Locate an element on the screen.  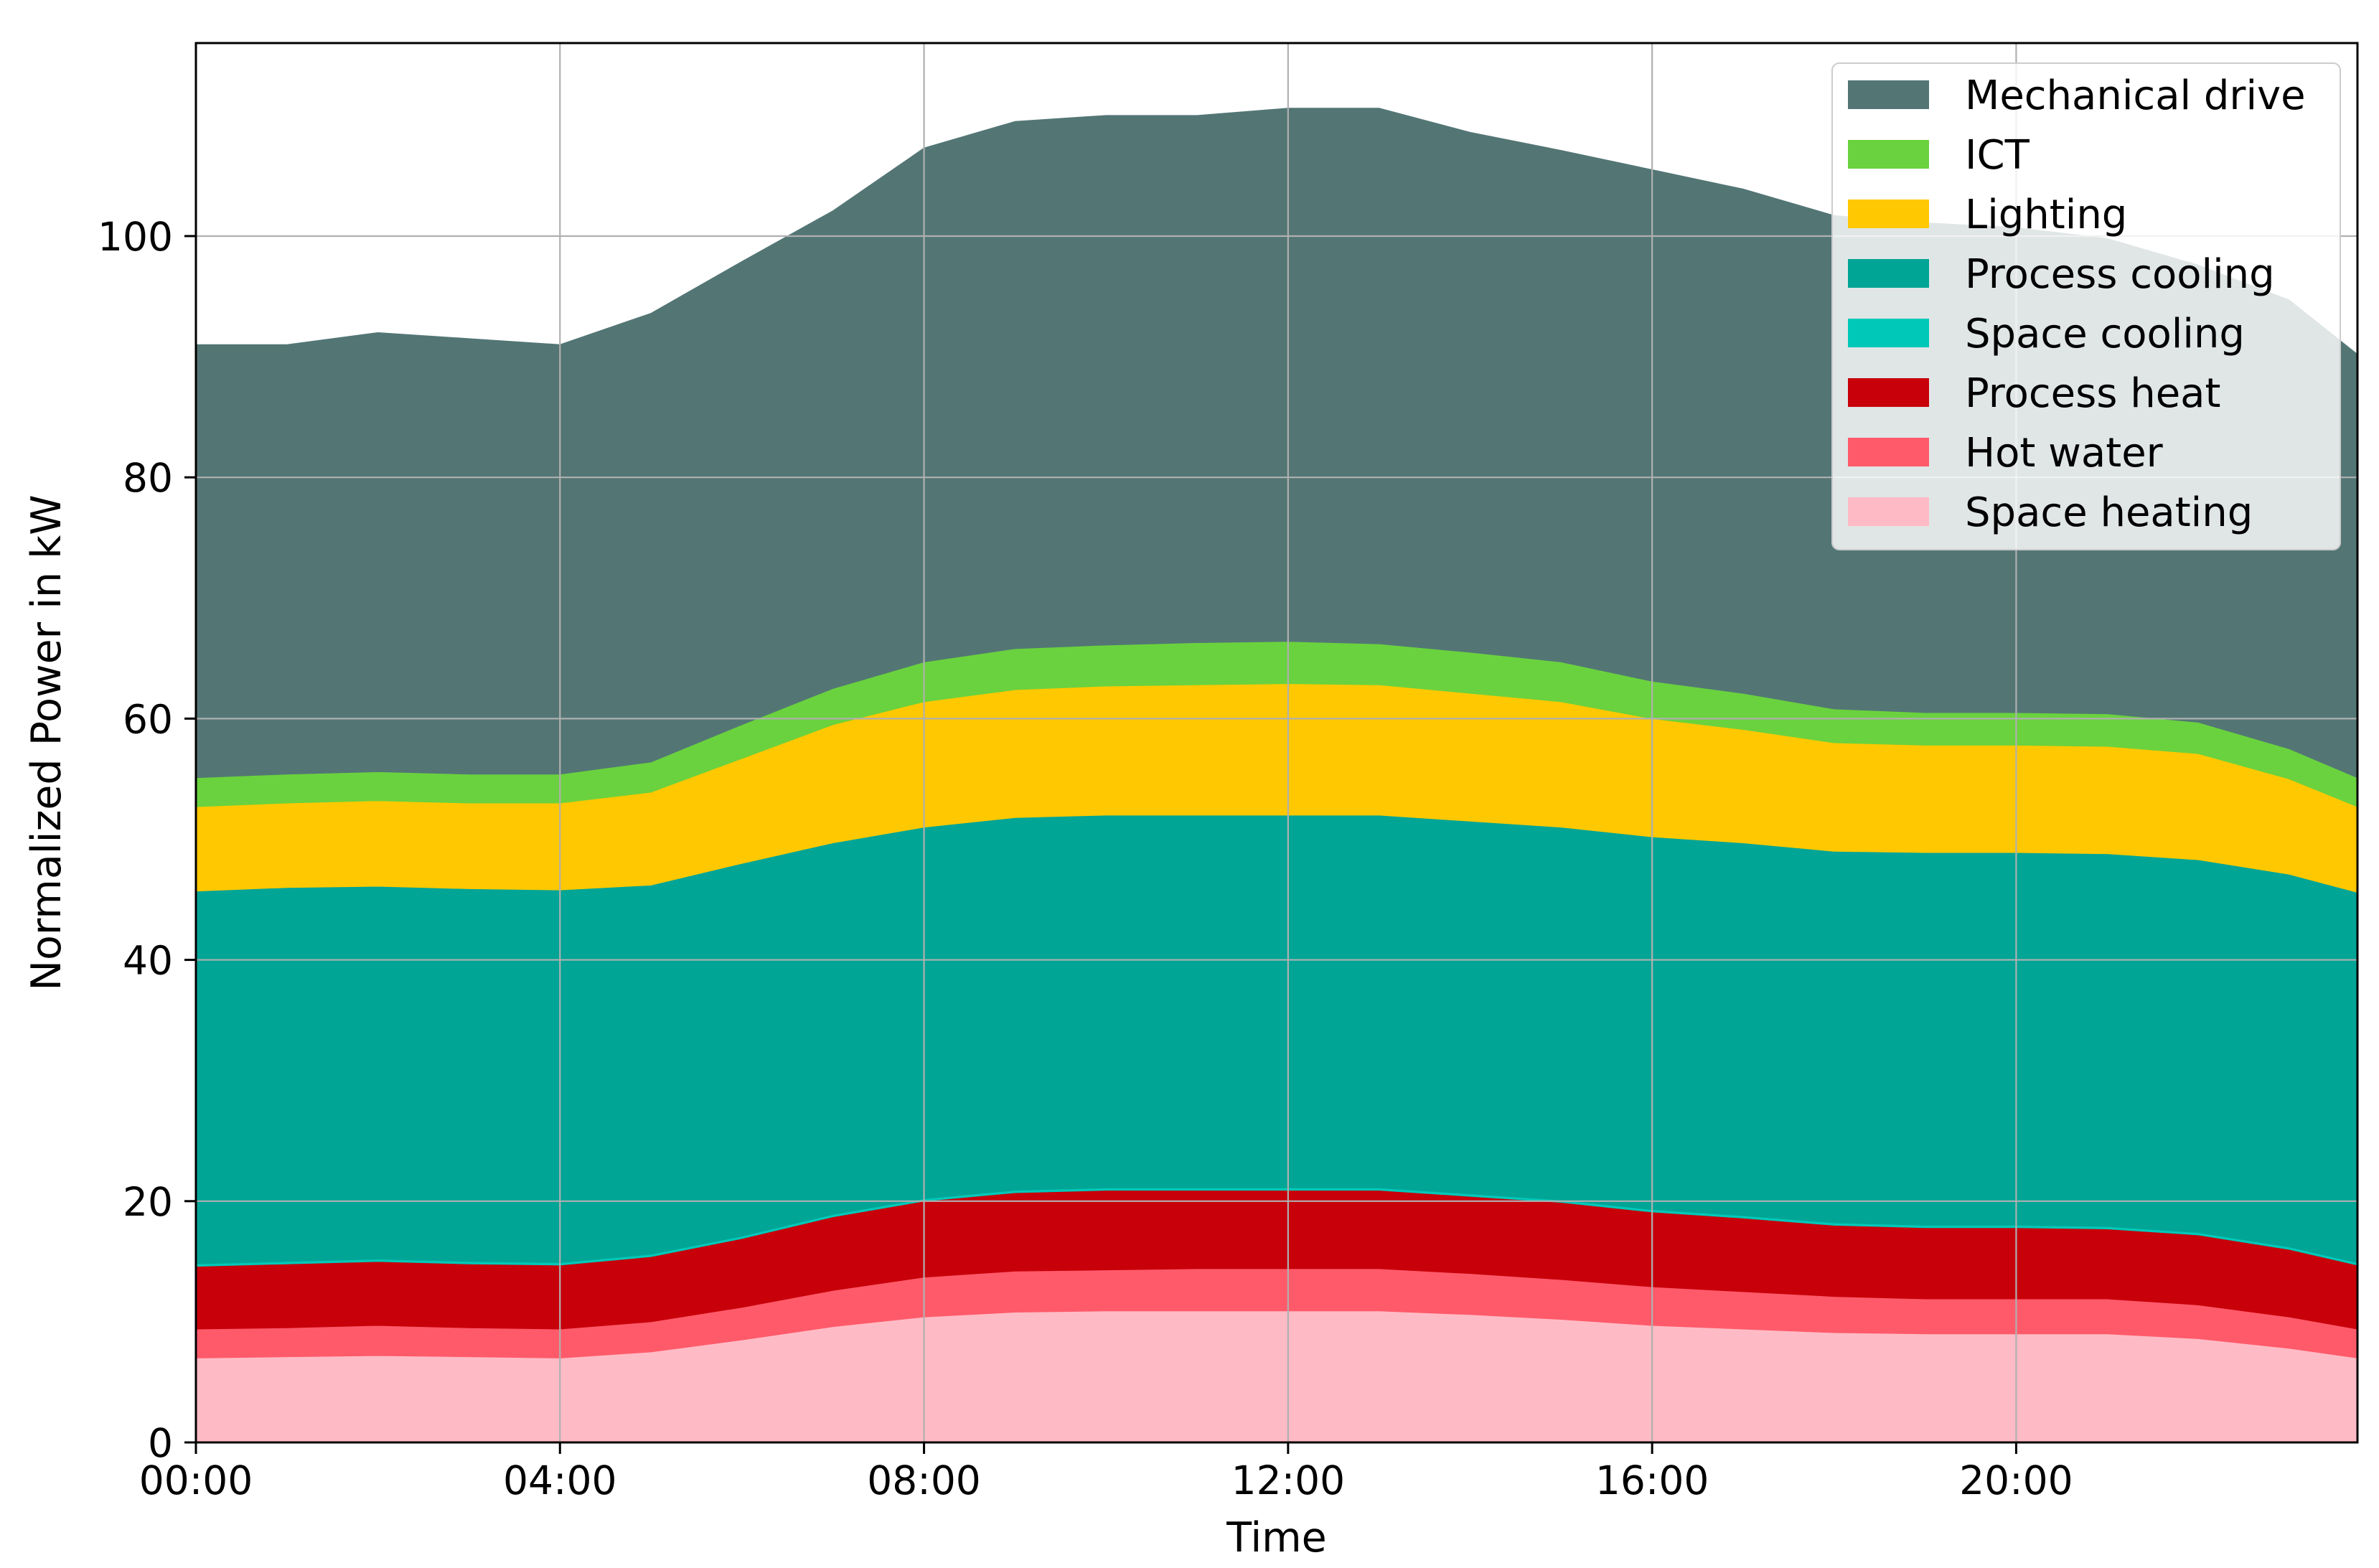
x-tick-label: 08:00 is located at coordinates (924, 1480).